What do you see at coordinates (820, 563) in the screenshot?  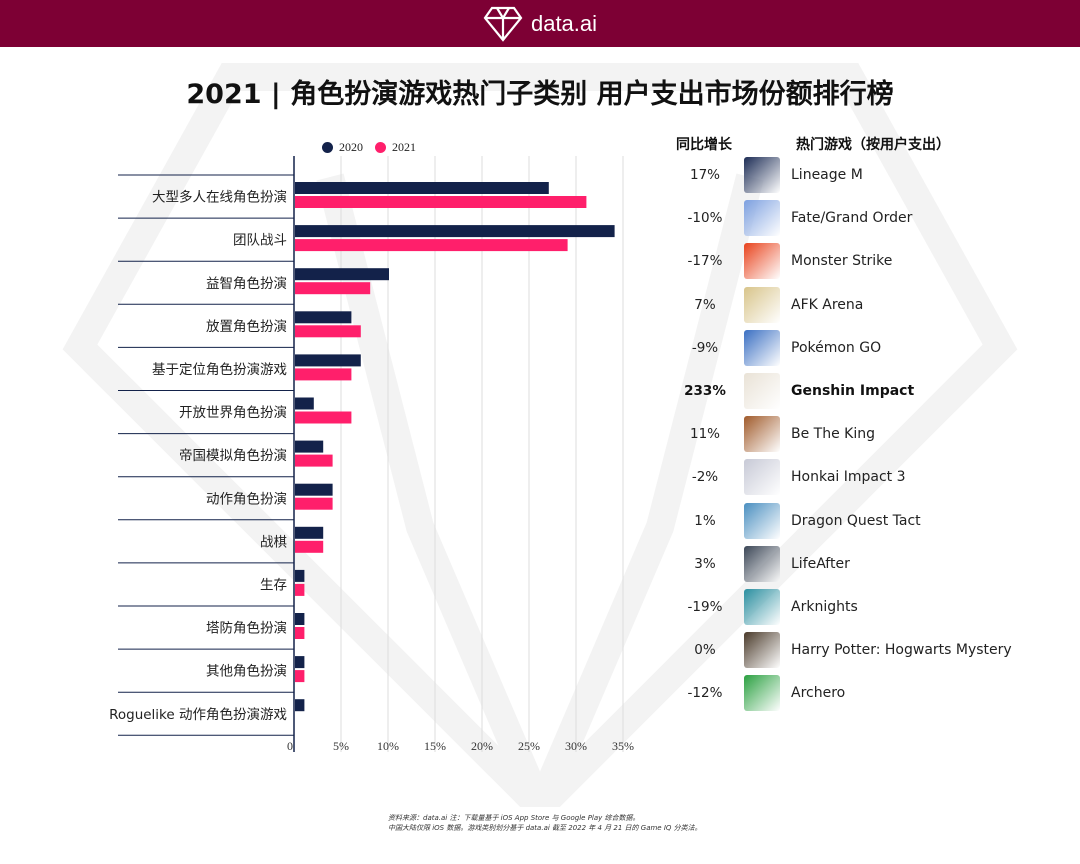 I see `game-name: LifeAfter` at bounding box center [820, 563].